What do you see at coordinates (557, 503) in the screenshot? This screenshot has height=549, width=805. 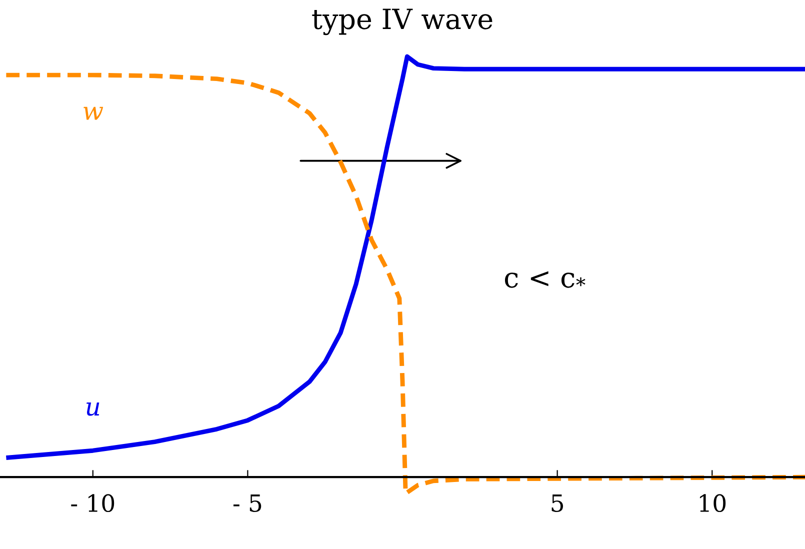 I see `x-tick-label: 5` at bounding box center [557, 503].